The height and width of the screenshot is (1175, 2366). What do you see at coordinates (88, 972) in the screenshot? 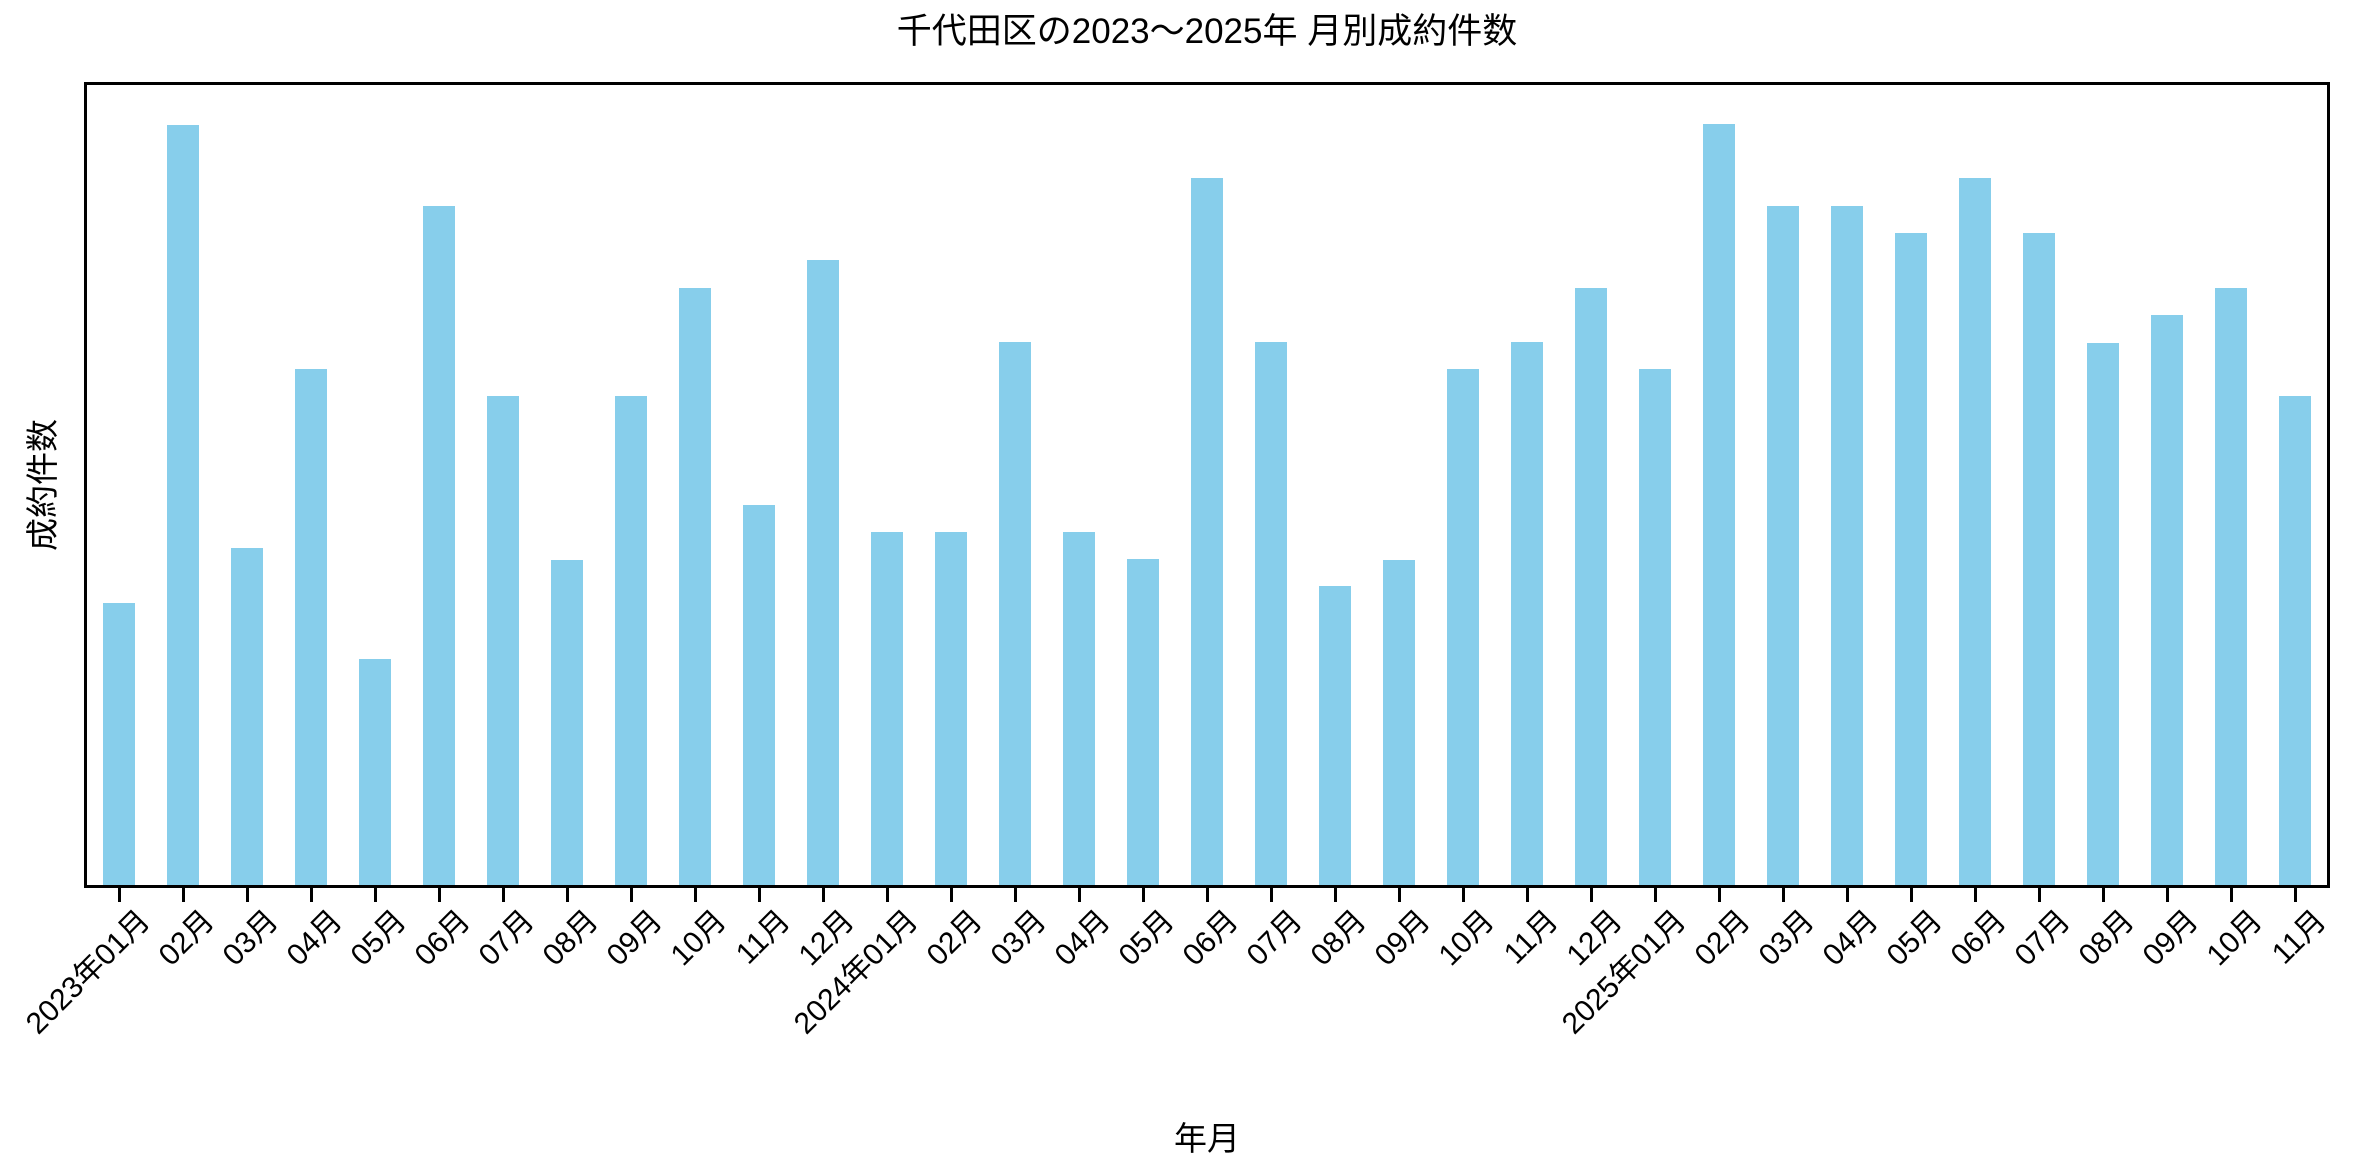
I see `x-tick-label: 2023年01月` at bounding box center [88, 972].